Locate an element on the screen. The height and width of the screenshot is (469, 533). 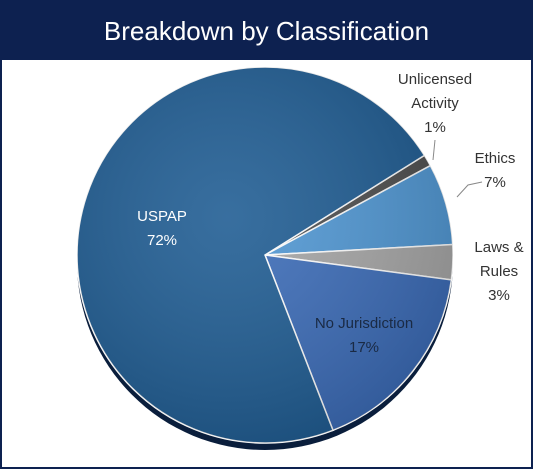
slice-value-label: 72% is located at coordinates (162, 240).